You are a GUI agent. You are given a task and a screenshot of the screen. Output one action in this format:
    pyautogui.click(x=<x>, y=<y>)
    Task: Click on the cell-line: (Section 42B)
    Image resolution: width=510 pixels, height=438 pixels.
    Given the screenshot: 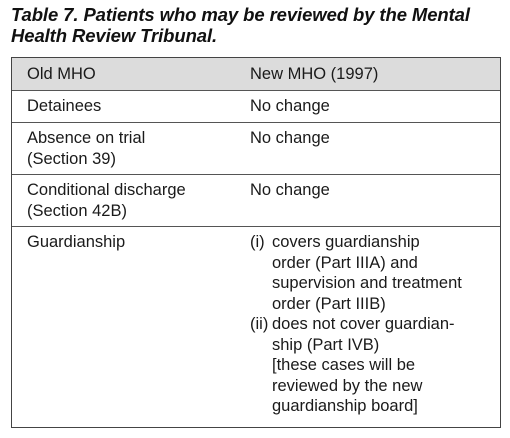 What is the action you would take?
    pyautogui.click(x=77, y=210)
    